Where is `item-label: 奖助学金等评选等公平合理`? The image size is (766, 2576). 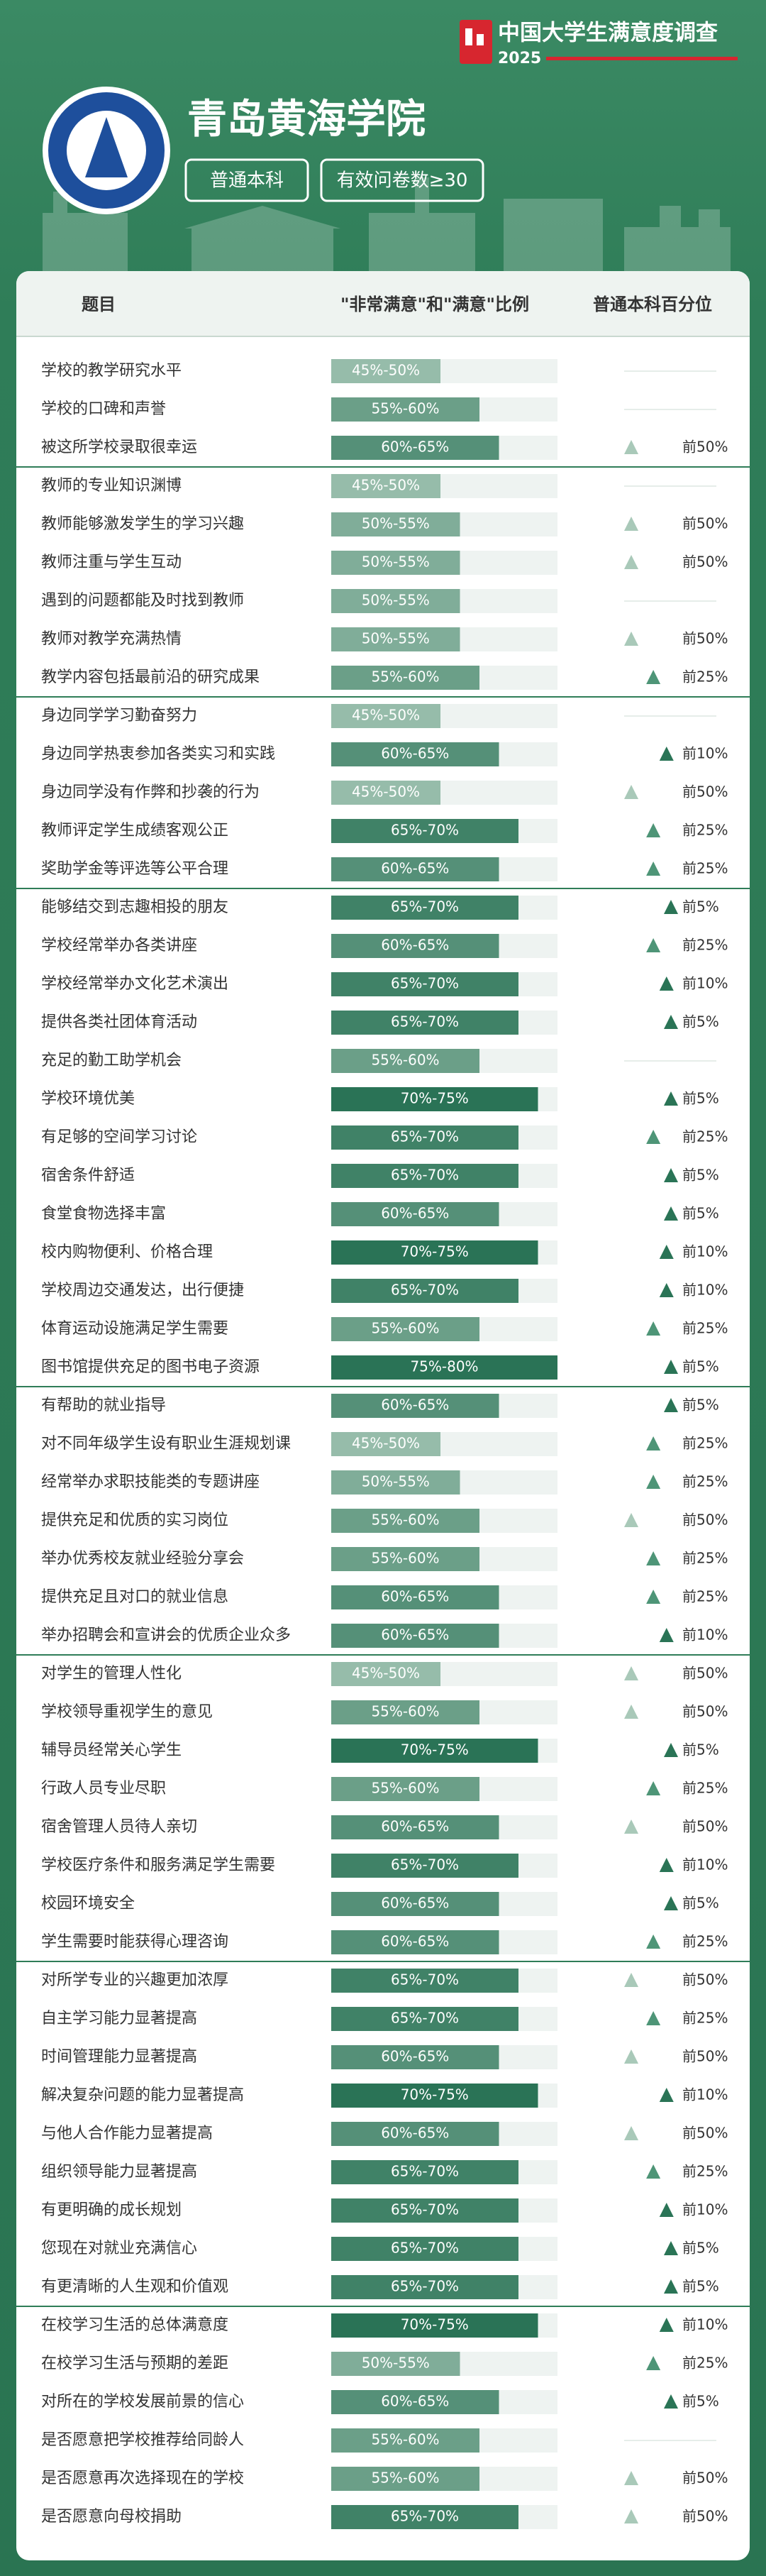 item-label: 奖助学金等评选等公平合理 is located at coordinates (134, 869).